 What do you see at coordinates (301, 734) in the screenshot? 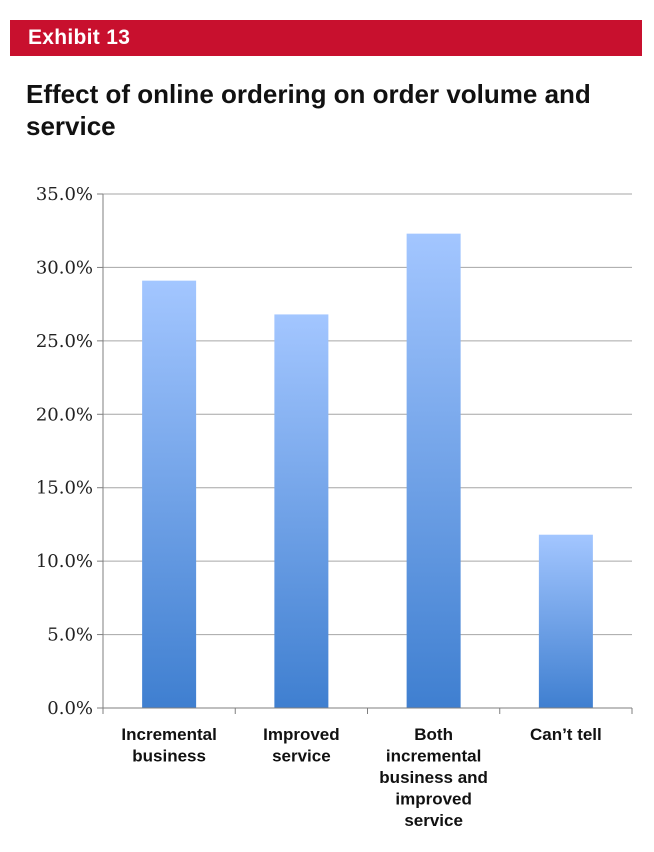
I see `x-tick-label: Improved` at bounding box center [301, 734].